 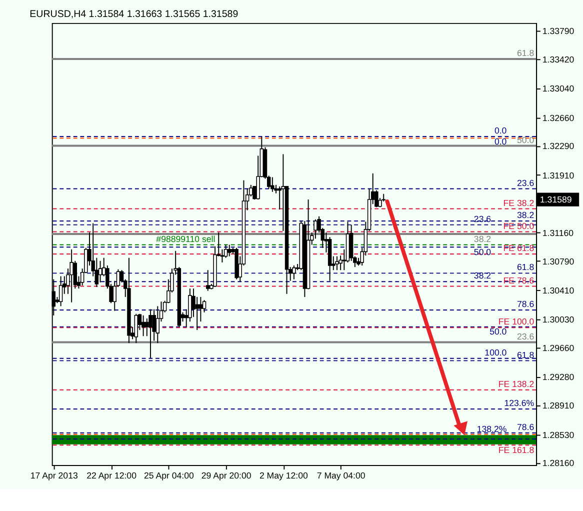 I want to click on x-tick-label: 7 May 04:00, so click(x=341, y=475).